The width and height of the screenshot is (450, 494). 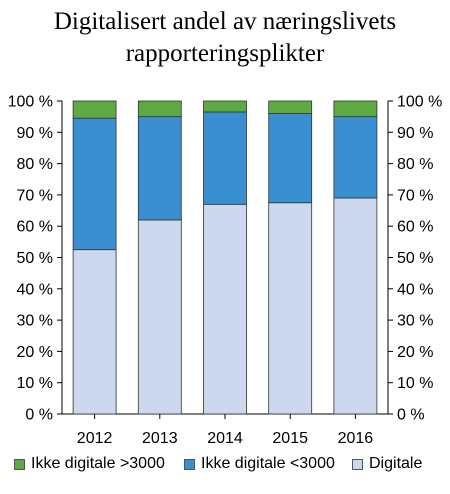 I want to click on y-tick-label-right: 30 %, so click(x=415, y=321).